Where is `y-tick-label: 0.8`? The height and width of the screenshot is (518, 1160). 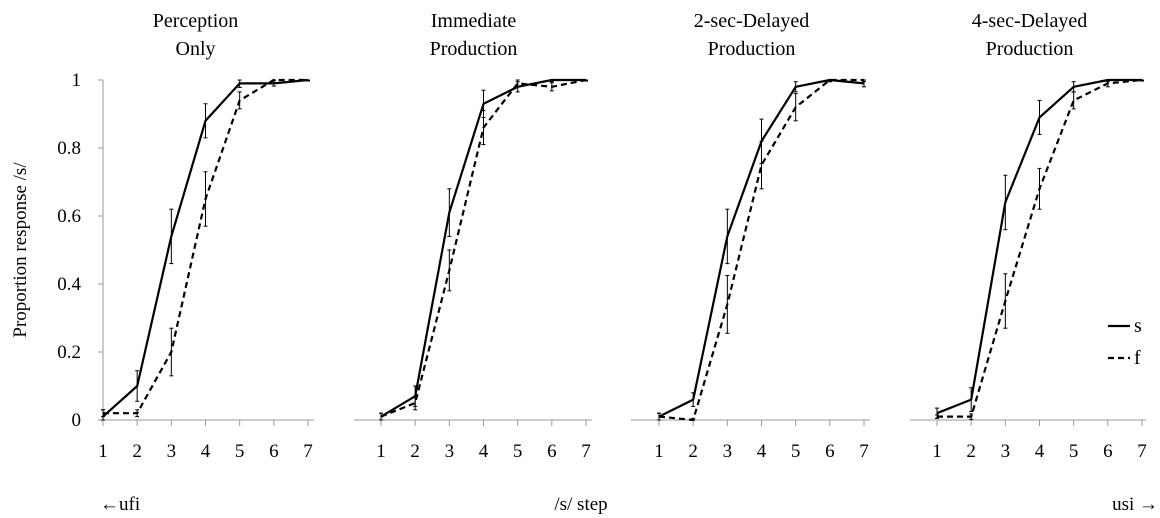 y-tick-label: 0.8 is located at coordinates (69, 148).